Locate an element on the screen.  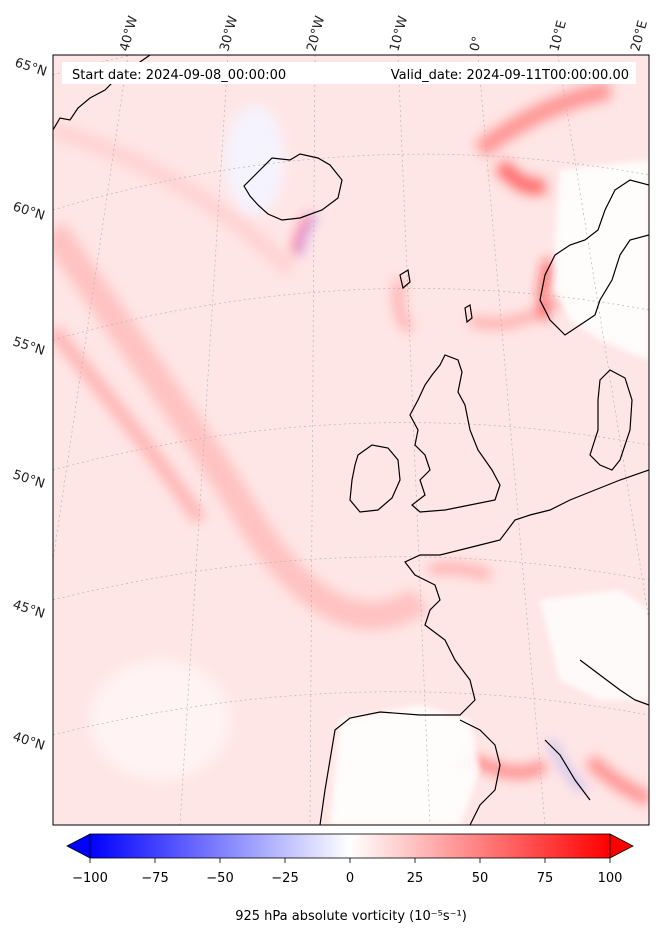
shetland-islands is located at coordinates (468, 314).